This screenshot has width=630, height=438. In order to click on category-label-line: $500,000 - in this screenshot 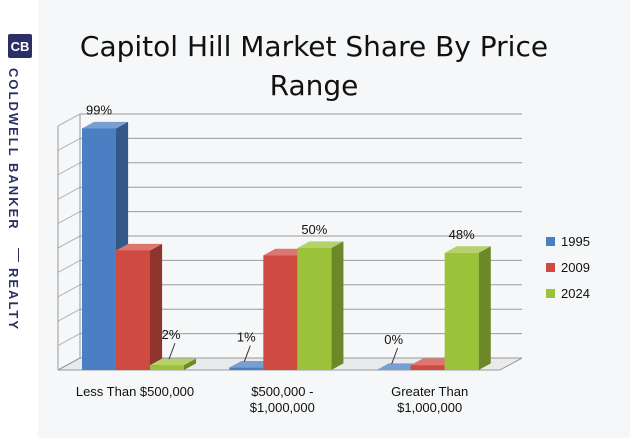, I will do `click(282, 391)`.